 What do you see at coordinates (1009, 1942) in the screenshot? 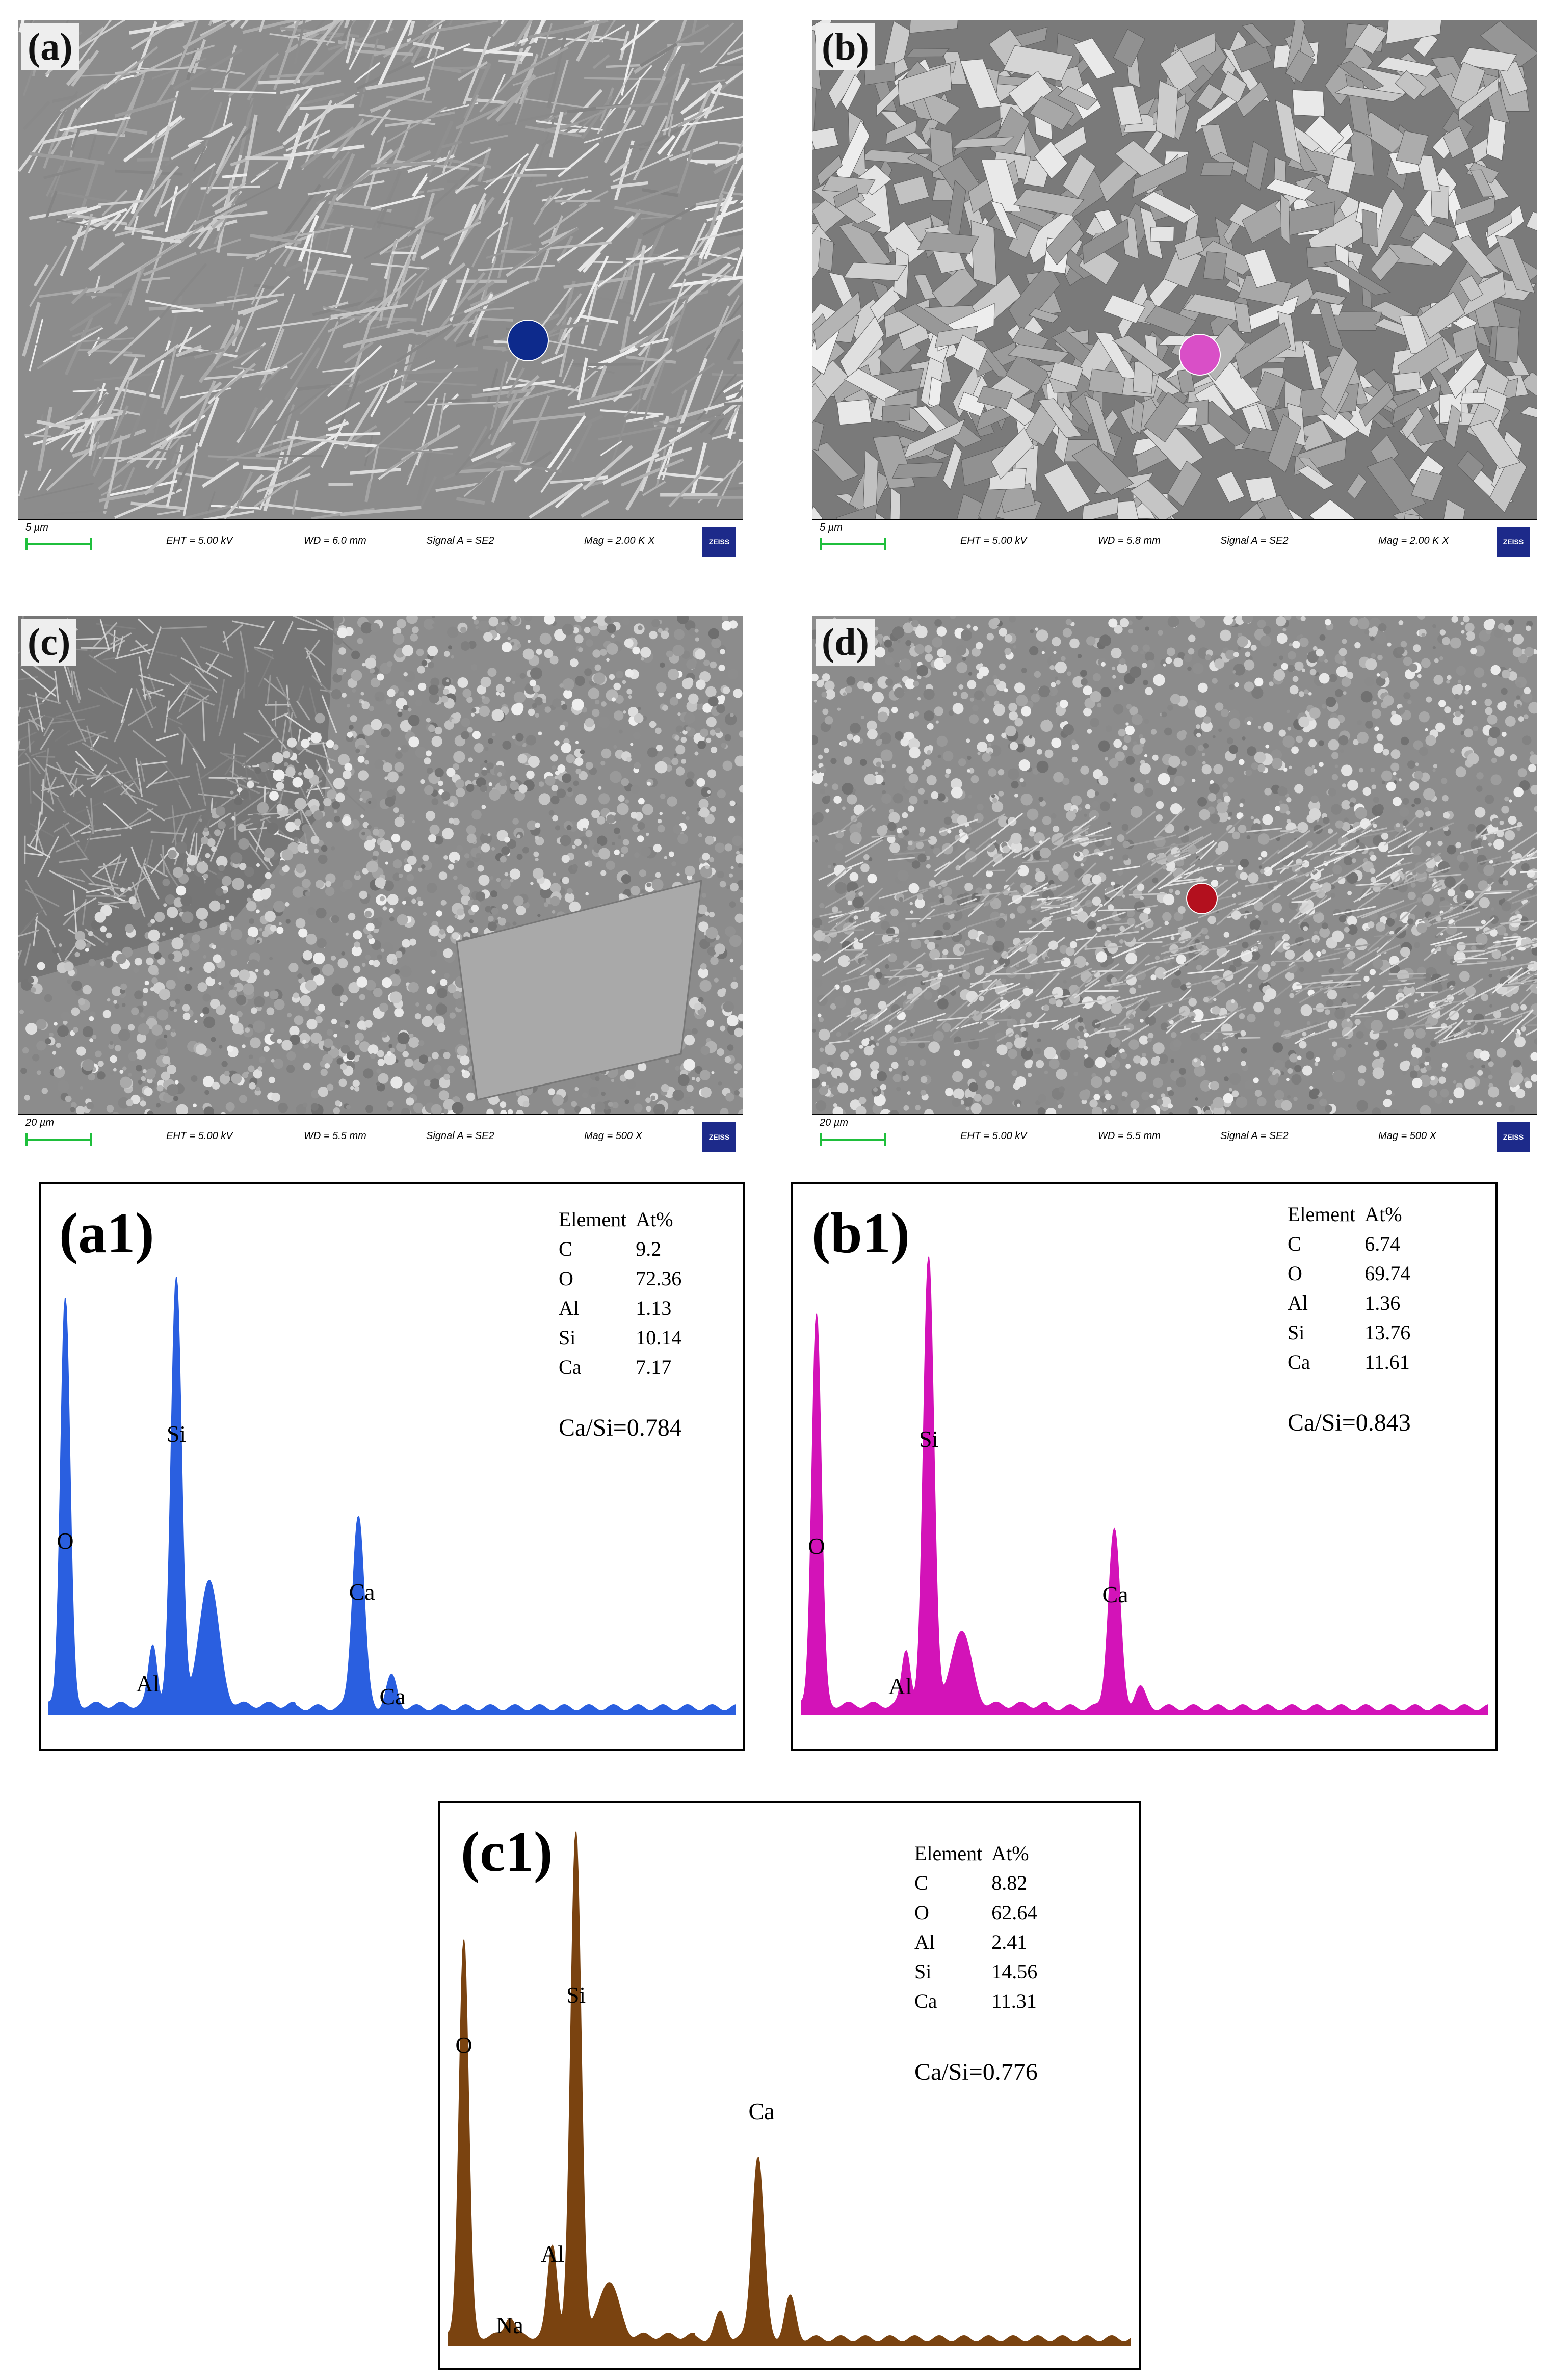
I see `value-cell: 2.41` at bounding box center [1009, 1942].